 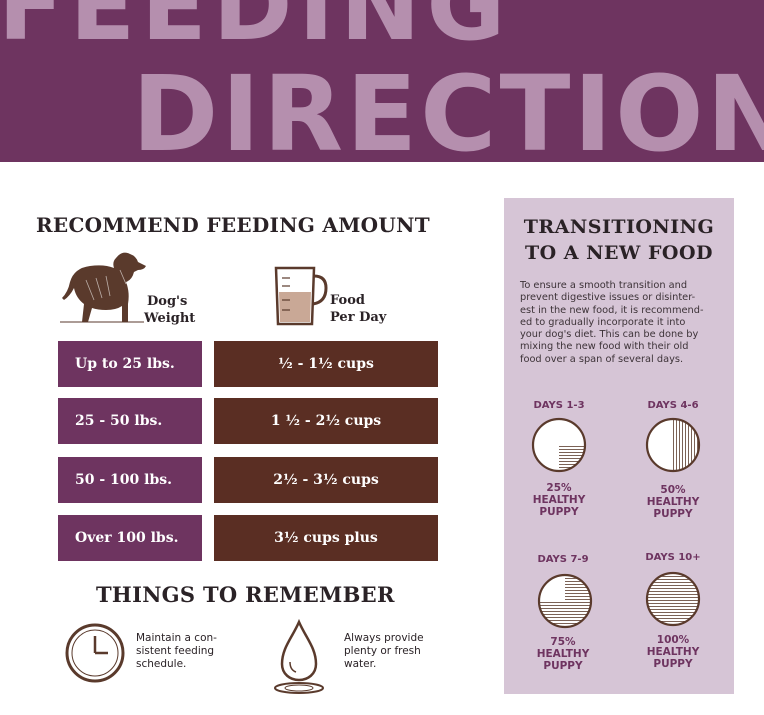 I want to click on amount-cell: 3½ cups plus, so click(x=326, y=538).